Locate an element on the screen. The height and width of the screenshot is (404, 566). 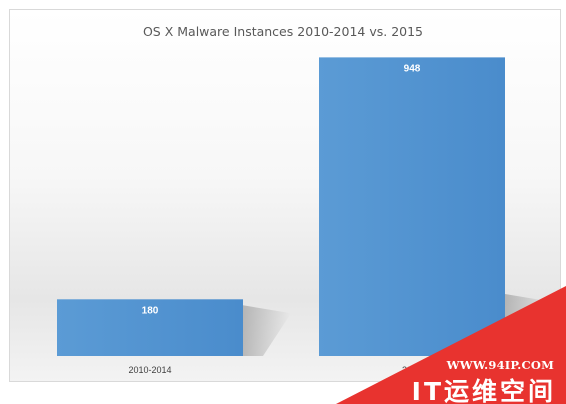
data-label: 948 is located at coordinates (412, 68).